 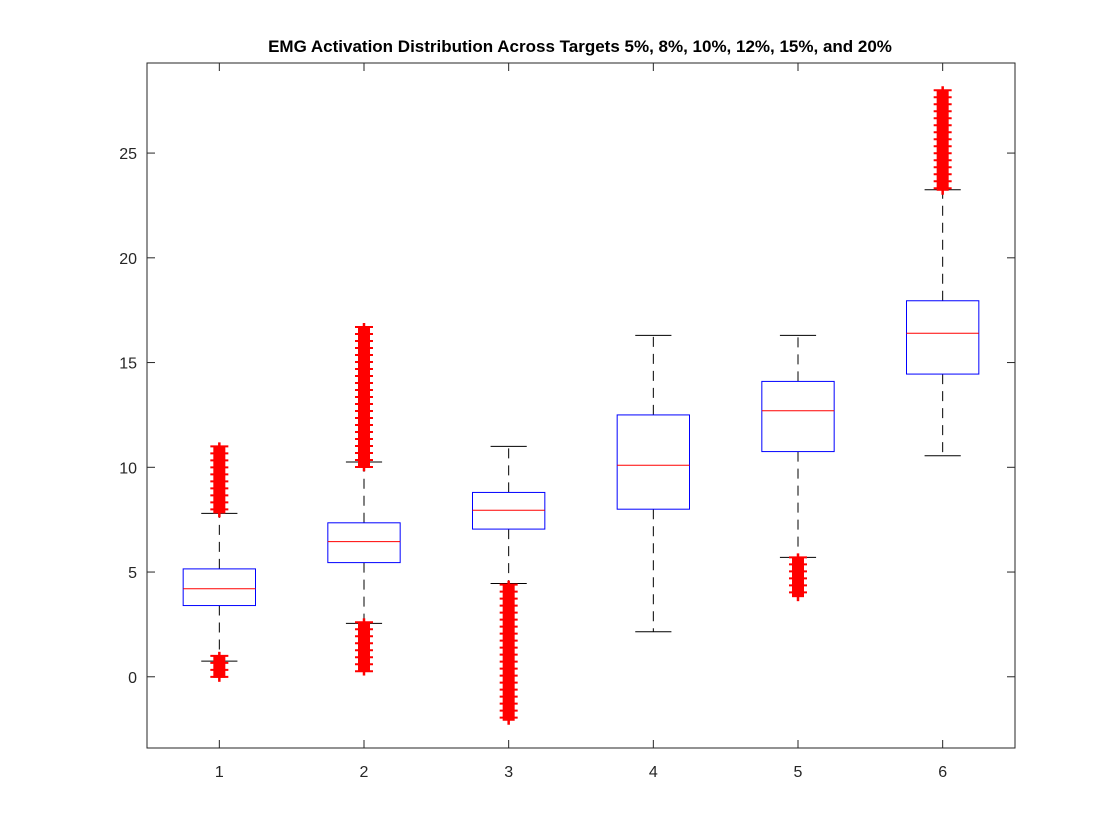 What do you see at coordinates (653, 772) in the screenshot?
I see `x-tick-label: 4` at bounding box center [653, 772].